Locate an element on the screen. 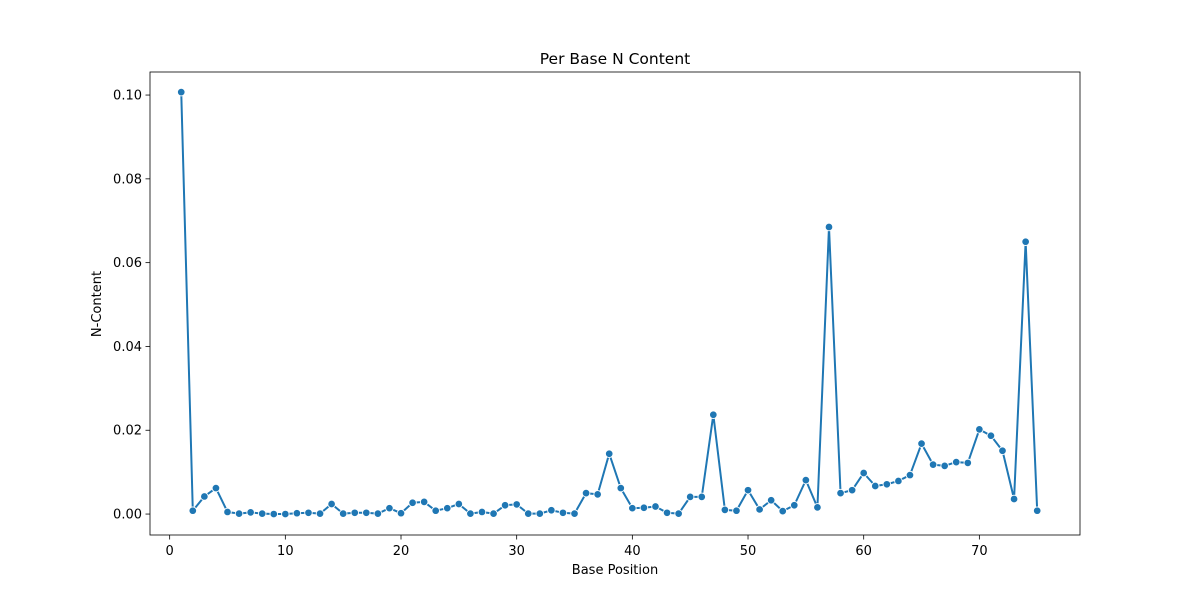  x-tick-label: 40 is located at coordinates (632, 551).